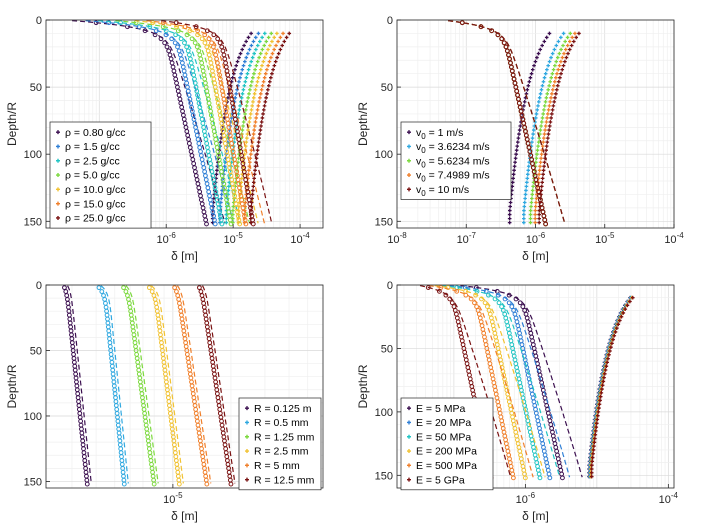 The height and width of the screenshot is (528, 704). What do you see at coordinates (486, 291) in the screenshot?
I see `series-2-point-circle` at bounding box center [486, 291].